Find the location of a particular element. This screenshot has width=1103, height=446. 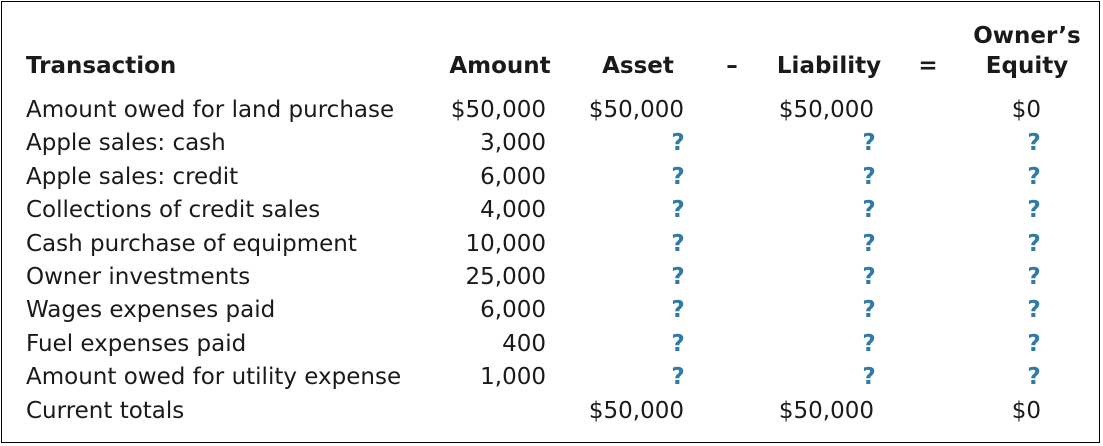

header-transaction: Transaction is located at coordinates (101, 66).